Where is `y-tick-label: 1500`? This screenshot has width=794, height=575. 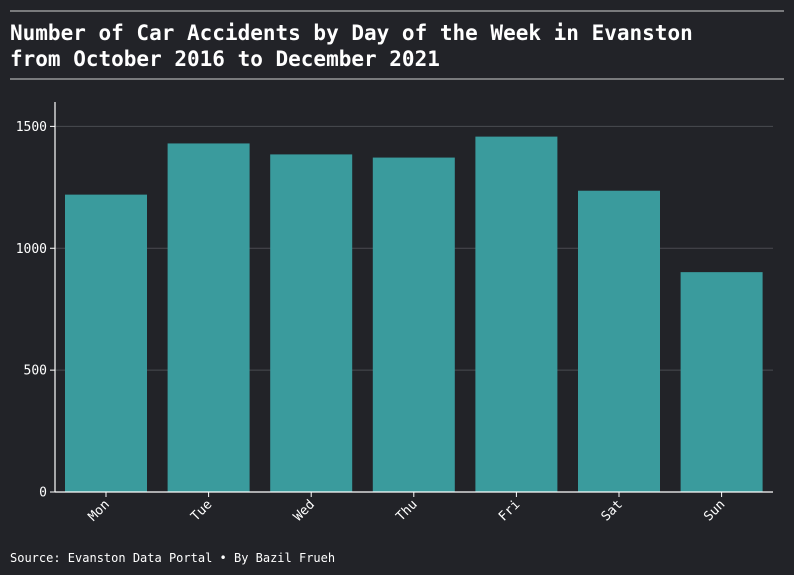 y-tick-label: 1500 is located at coordinates (31, 127).